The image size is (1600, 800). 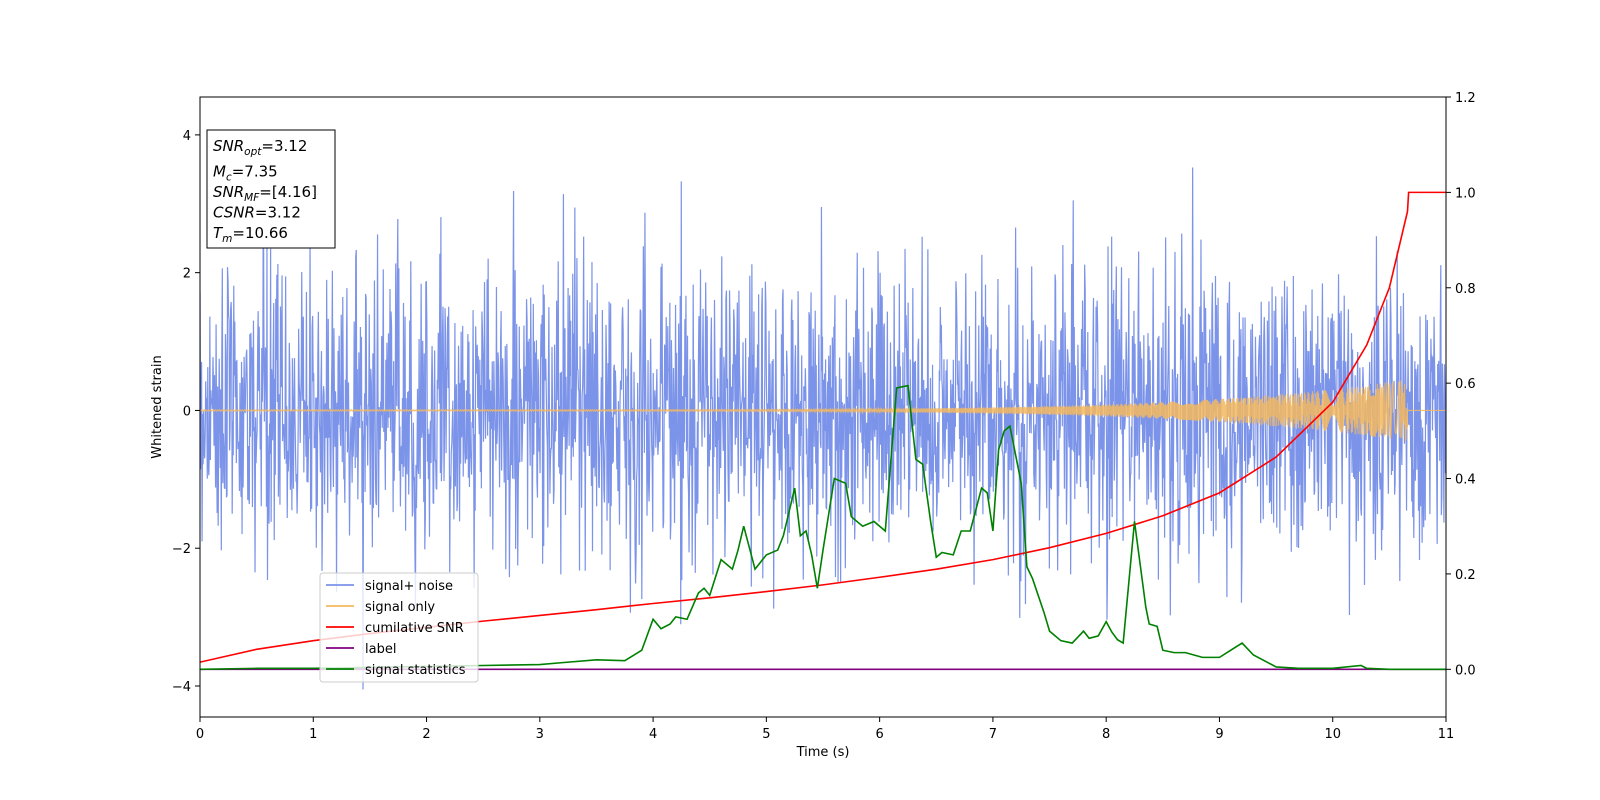 I want to click on annotation-line: CSNR=3.12, so click(x=257, y=213).